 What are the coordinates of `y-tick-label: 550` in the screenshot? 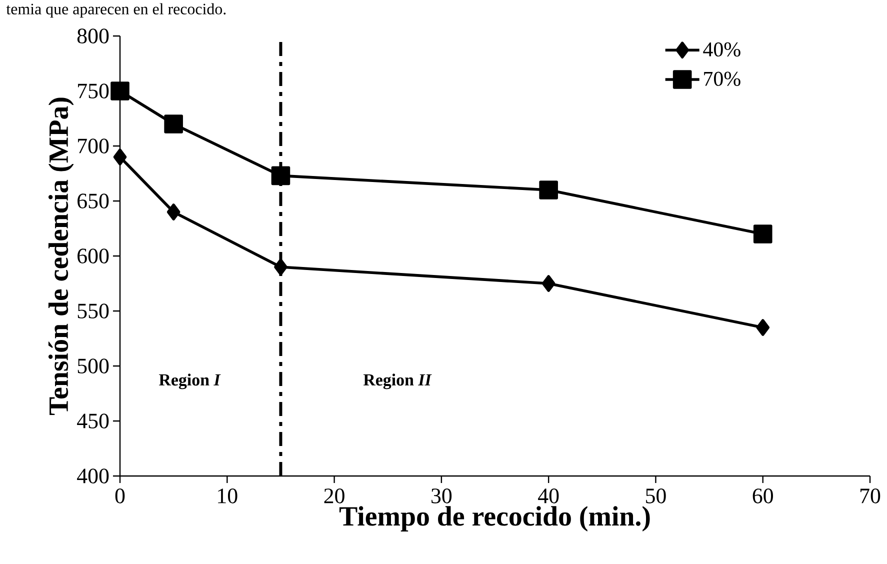 It's located at (93, 311).